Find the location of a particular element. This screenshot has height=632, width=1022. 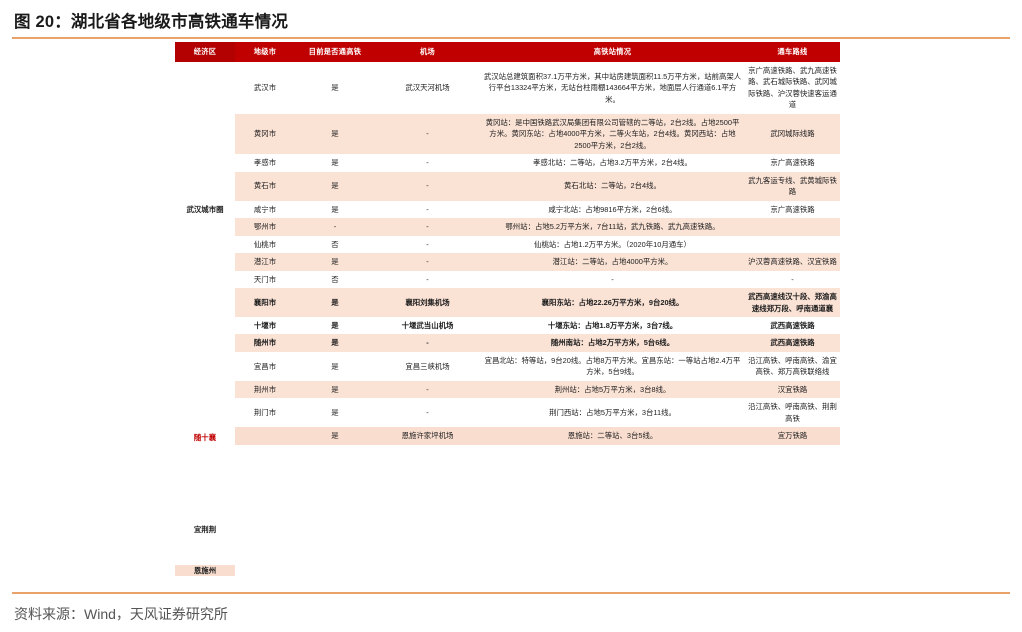

cell-city: 荆州市 is located at coordinates (265, 389).